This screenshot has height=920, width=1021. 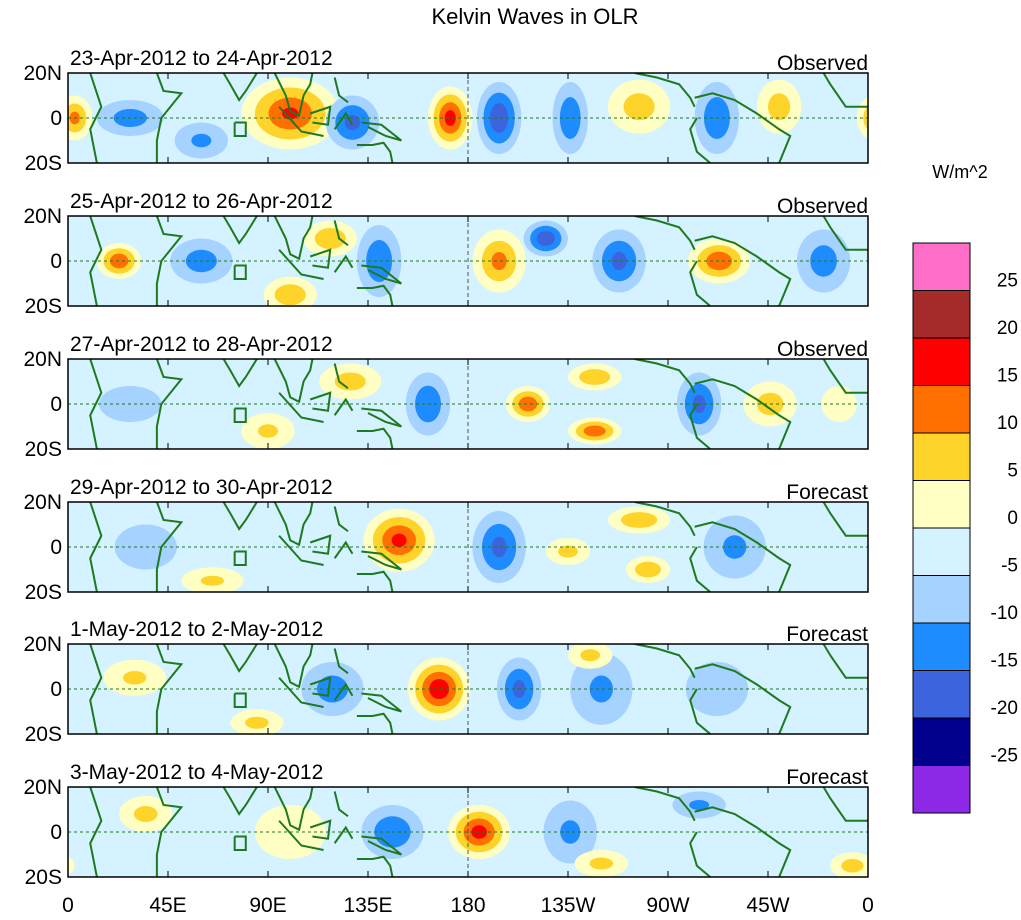 What do you see at coordinates (467, 905) in the screenshot?
I see `x-tick-label: 180` at bounding box center [467, 905].